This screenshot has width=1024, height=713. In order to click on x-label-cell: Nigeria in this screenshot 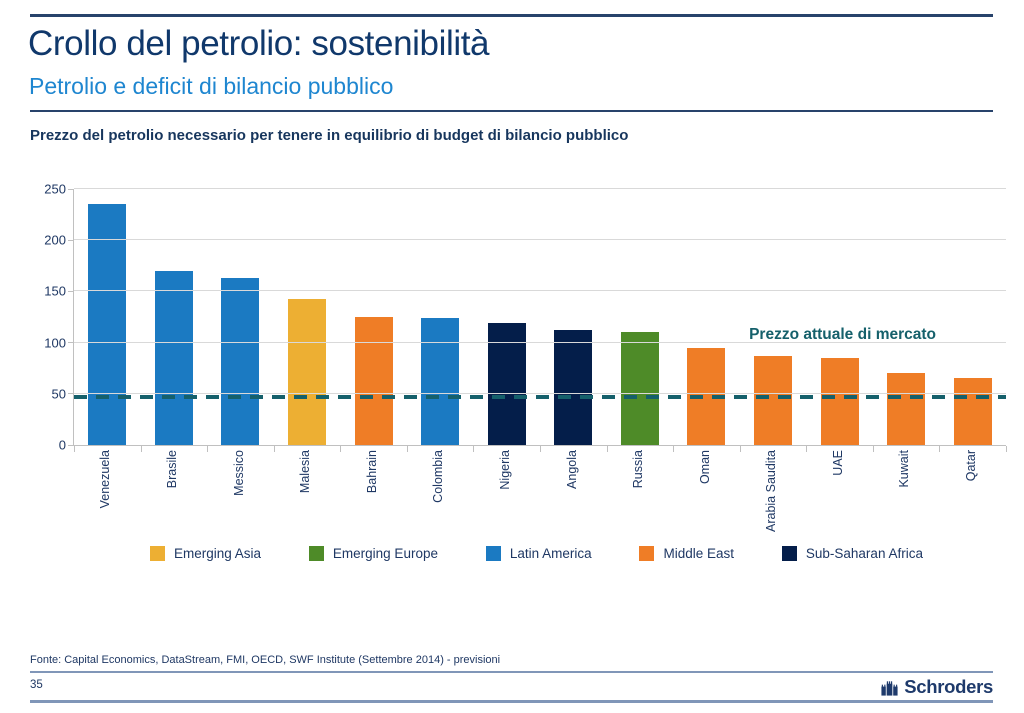, I will do `click(505, 495)`.